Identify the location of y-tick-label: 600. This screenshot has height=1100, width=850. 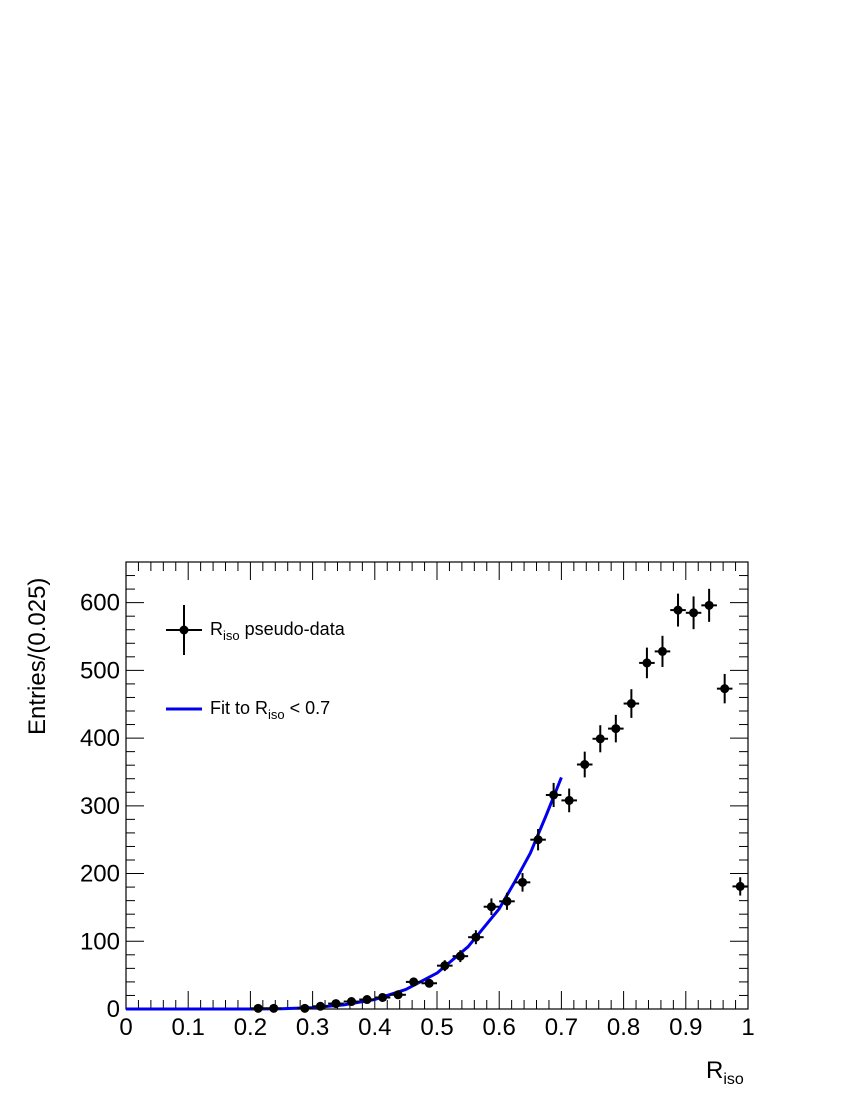
(100, 603).